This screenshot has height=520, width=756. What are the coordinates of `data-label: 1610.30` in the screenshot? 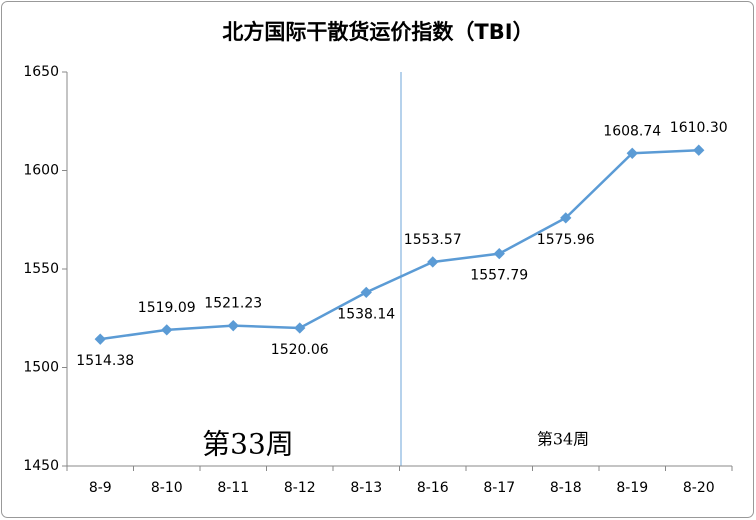 It's located at (699, 128).